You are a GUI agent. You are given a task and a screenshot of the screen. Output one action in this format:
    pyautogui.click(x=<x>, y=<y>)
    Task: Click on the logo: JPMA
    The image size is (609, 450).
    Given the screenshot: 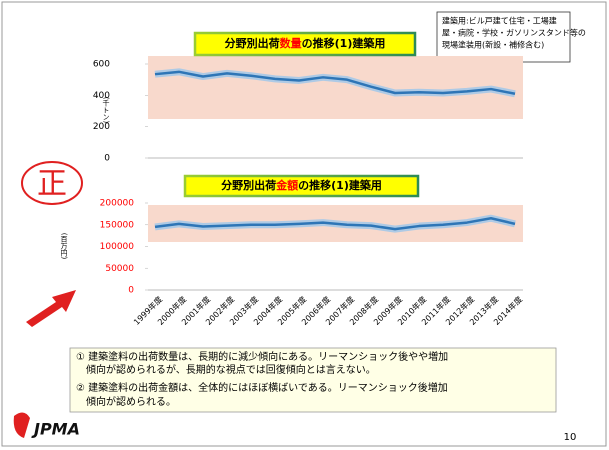 What is the action you would take?
    pyautogui.click(x=55, y=429)
    